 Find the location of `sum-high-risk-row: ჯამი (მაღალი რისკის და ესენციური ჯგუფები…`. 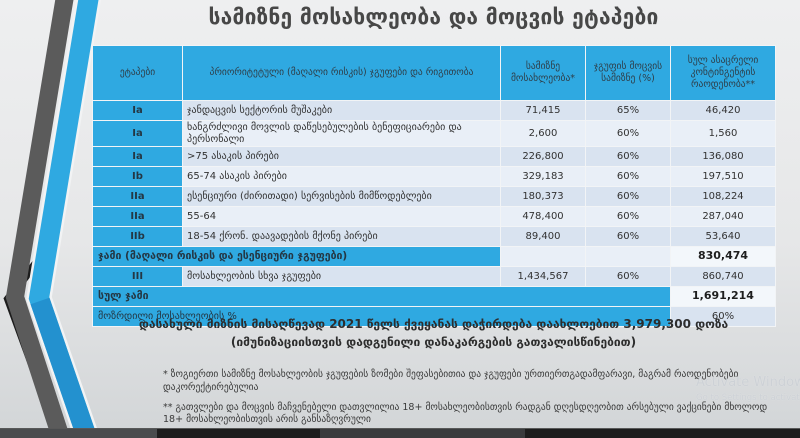

sum-high-risk-row: ჯამი (მაღალი რისკის და ესენციური ჯგუფები… is located at coordinates (434, 256).